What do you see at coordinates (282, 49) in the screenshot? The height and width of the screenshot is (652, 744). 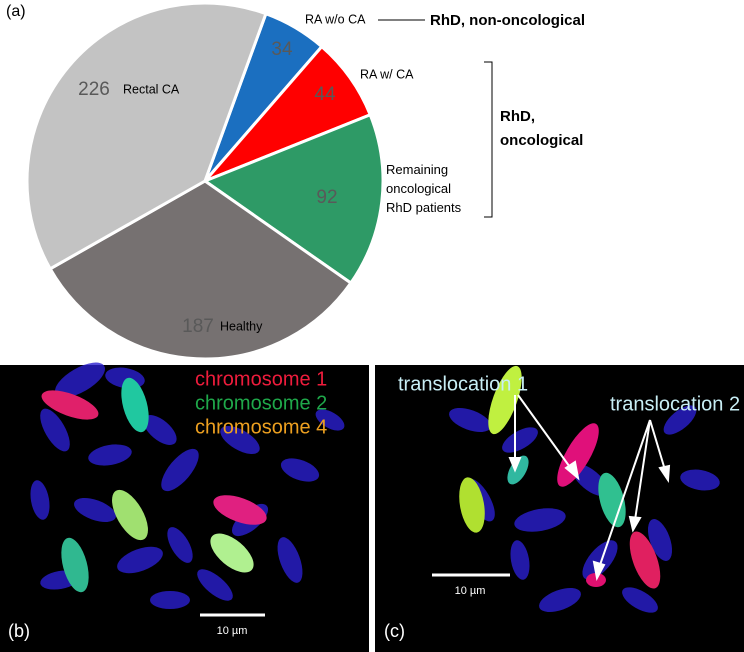 I see `value-label: 34` at bounding box center [282, 49].